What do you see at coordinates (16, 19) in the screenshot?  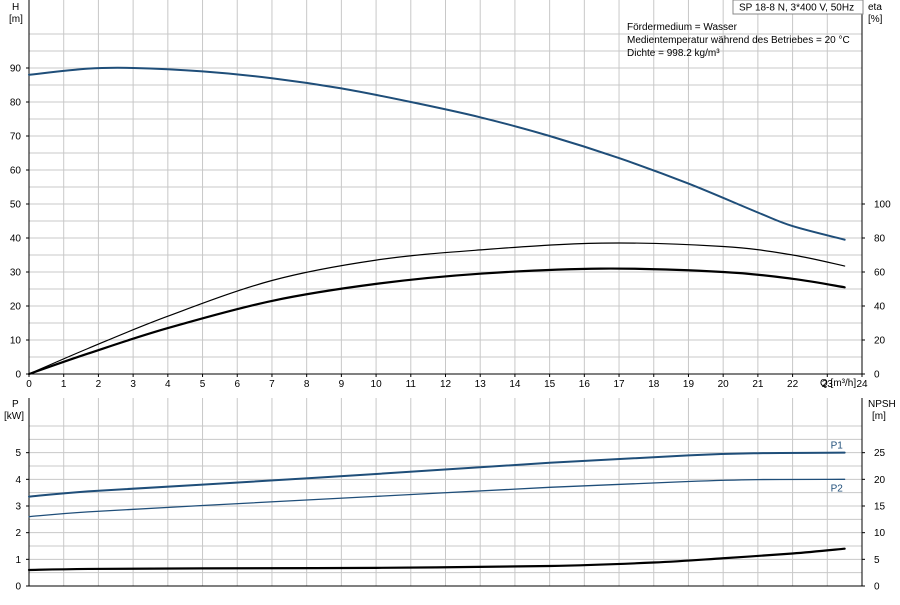 I see `head-axis-unit: [m]` at bounding box center [16, 19].